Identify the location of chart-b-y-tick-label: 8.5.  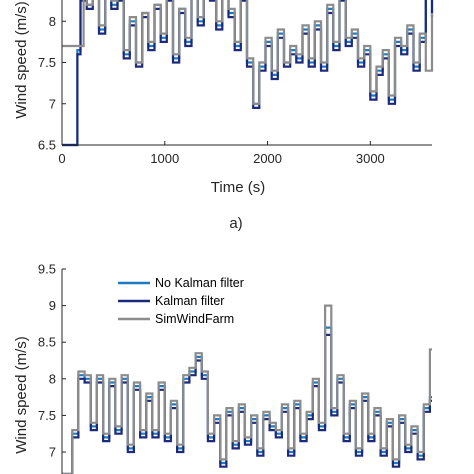
(47, 342).